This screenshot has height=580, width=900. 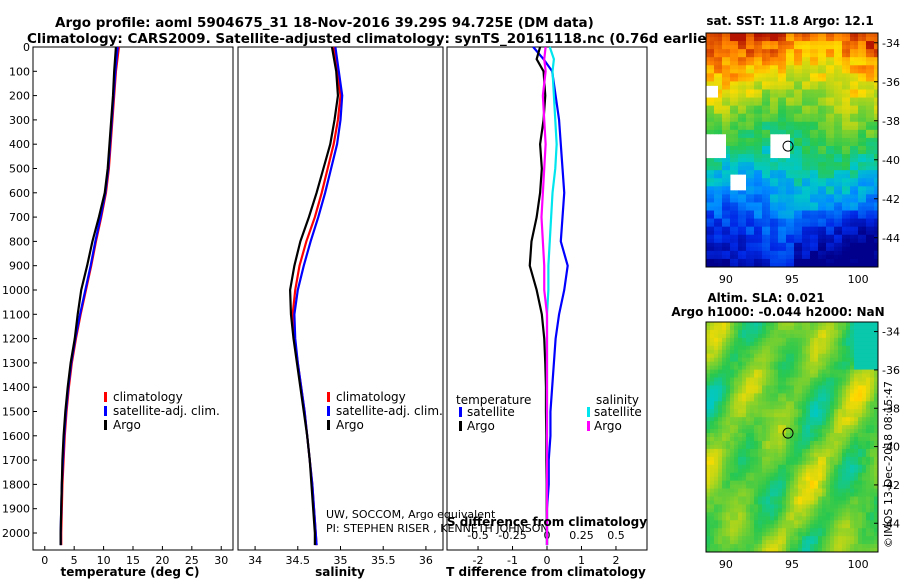 What do you see at coordinates (16, 533) in the screenshot?
I see `depth-tick-label: 2000` at bounding box center [16, 533].